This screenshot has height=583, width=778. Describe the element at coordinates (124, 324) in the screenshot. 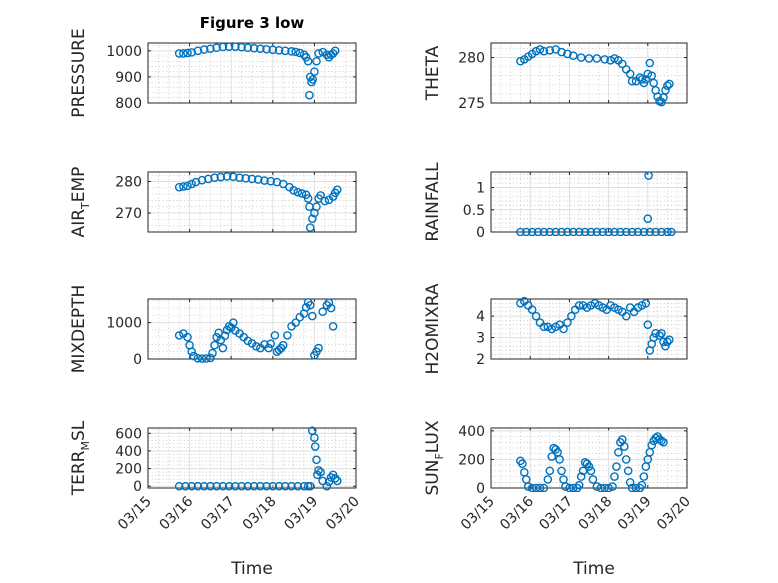

I see `y-tick-label: 1000` at that location.